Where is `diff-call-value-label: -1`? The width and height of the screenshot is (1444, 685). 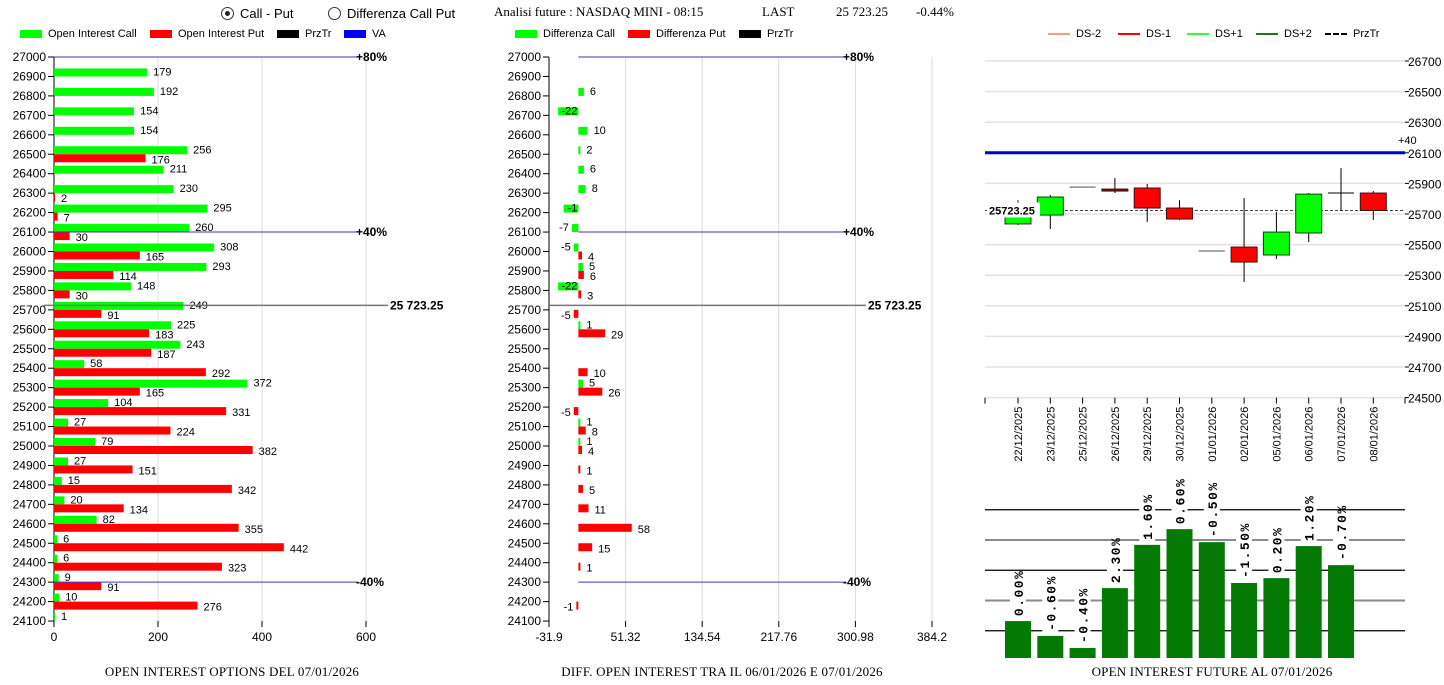
diff-call-value-label: -1 is located at coordinates (573, 209).